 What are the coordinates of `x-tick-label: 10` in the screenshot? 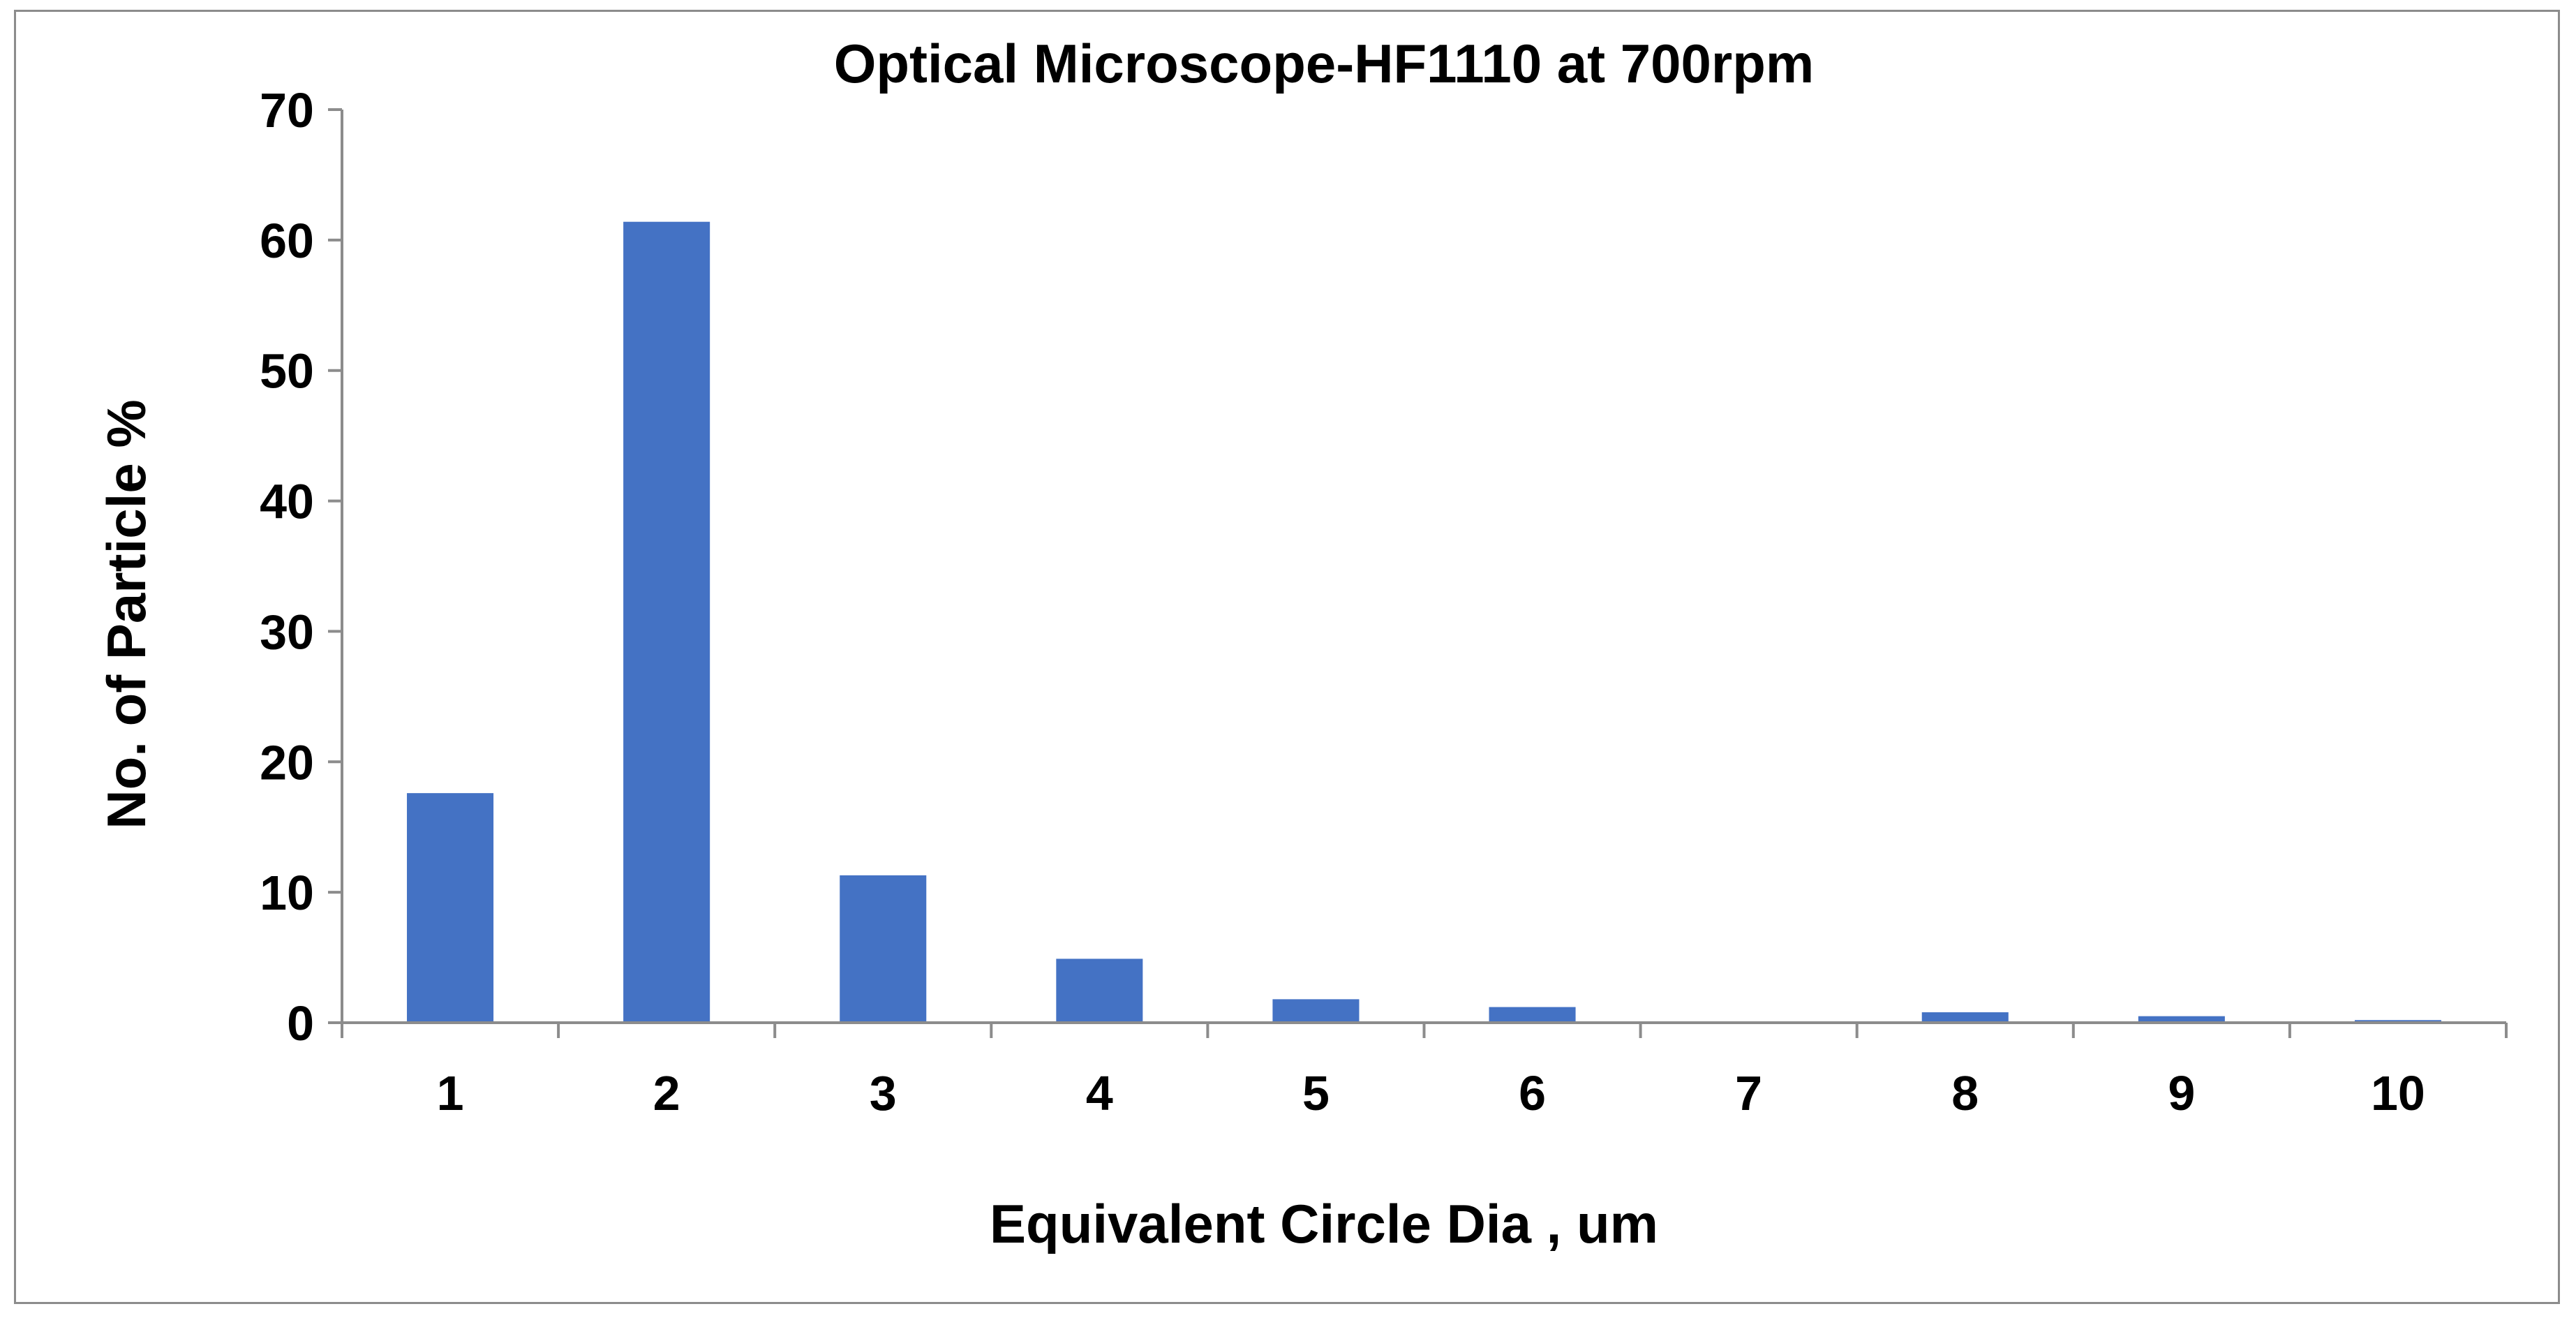 It's located at (2398, 1093).